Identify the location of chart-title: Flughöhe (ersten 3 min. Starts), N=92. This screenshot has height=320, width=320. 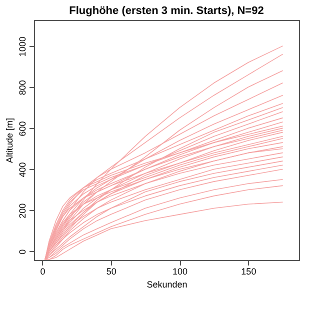
(166, 11).